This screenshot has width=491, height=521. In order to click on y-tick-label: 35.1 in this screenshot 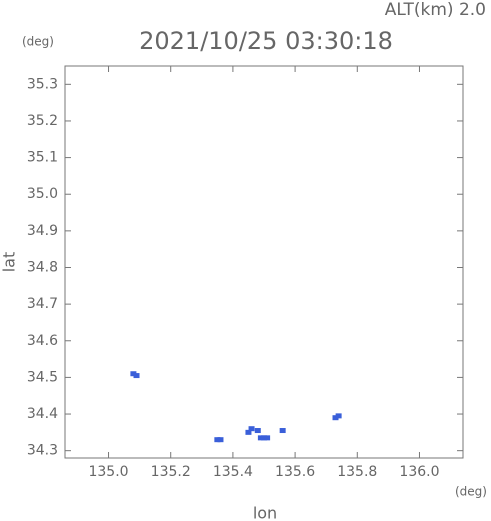, I will do `click(42, 158)`.